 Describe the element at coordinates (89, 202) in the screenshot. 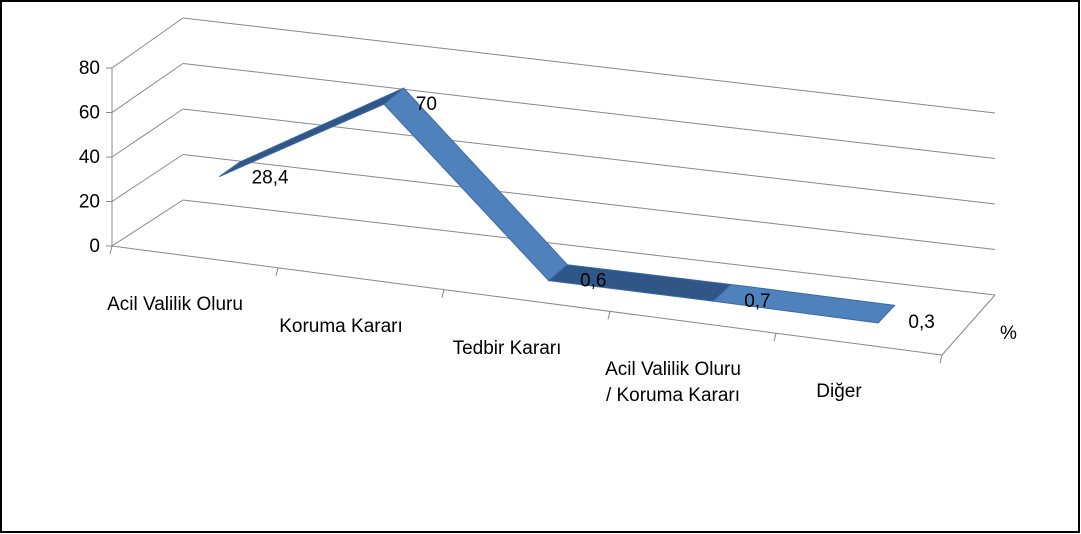

I see `y-tick-label: 20` at that location.